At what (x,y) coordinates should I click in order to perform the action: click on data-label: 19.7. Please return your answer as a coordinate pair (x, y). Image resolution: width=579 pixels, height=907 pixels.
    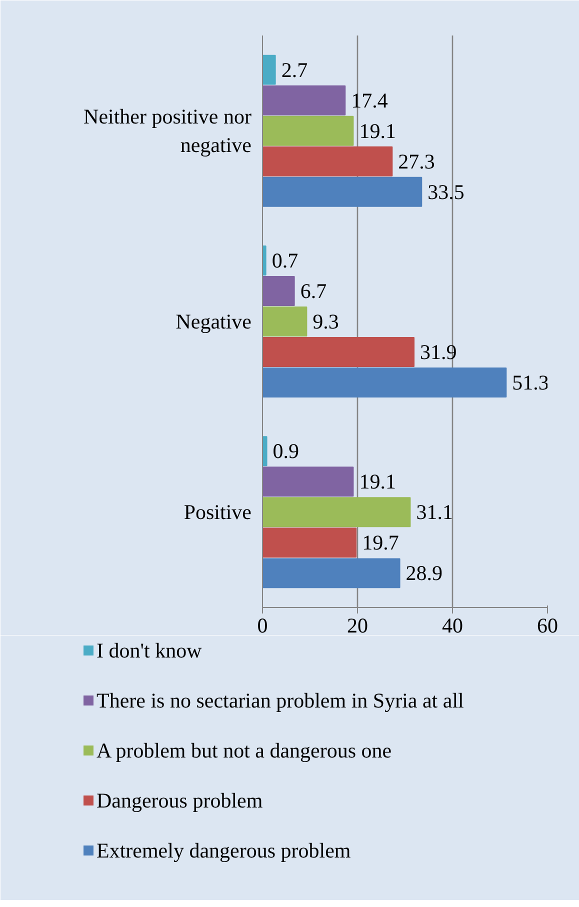
    Looking at the image, I should click on (380, 542).